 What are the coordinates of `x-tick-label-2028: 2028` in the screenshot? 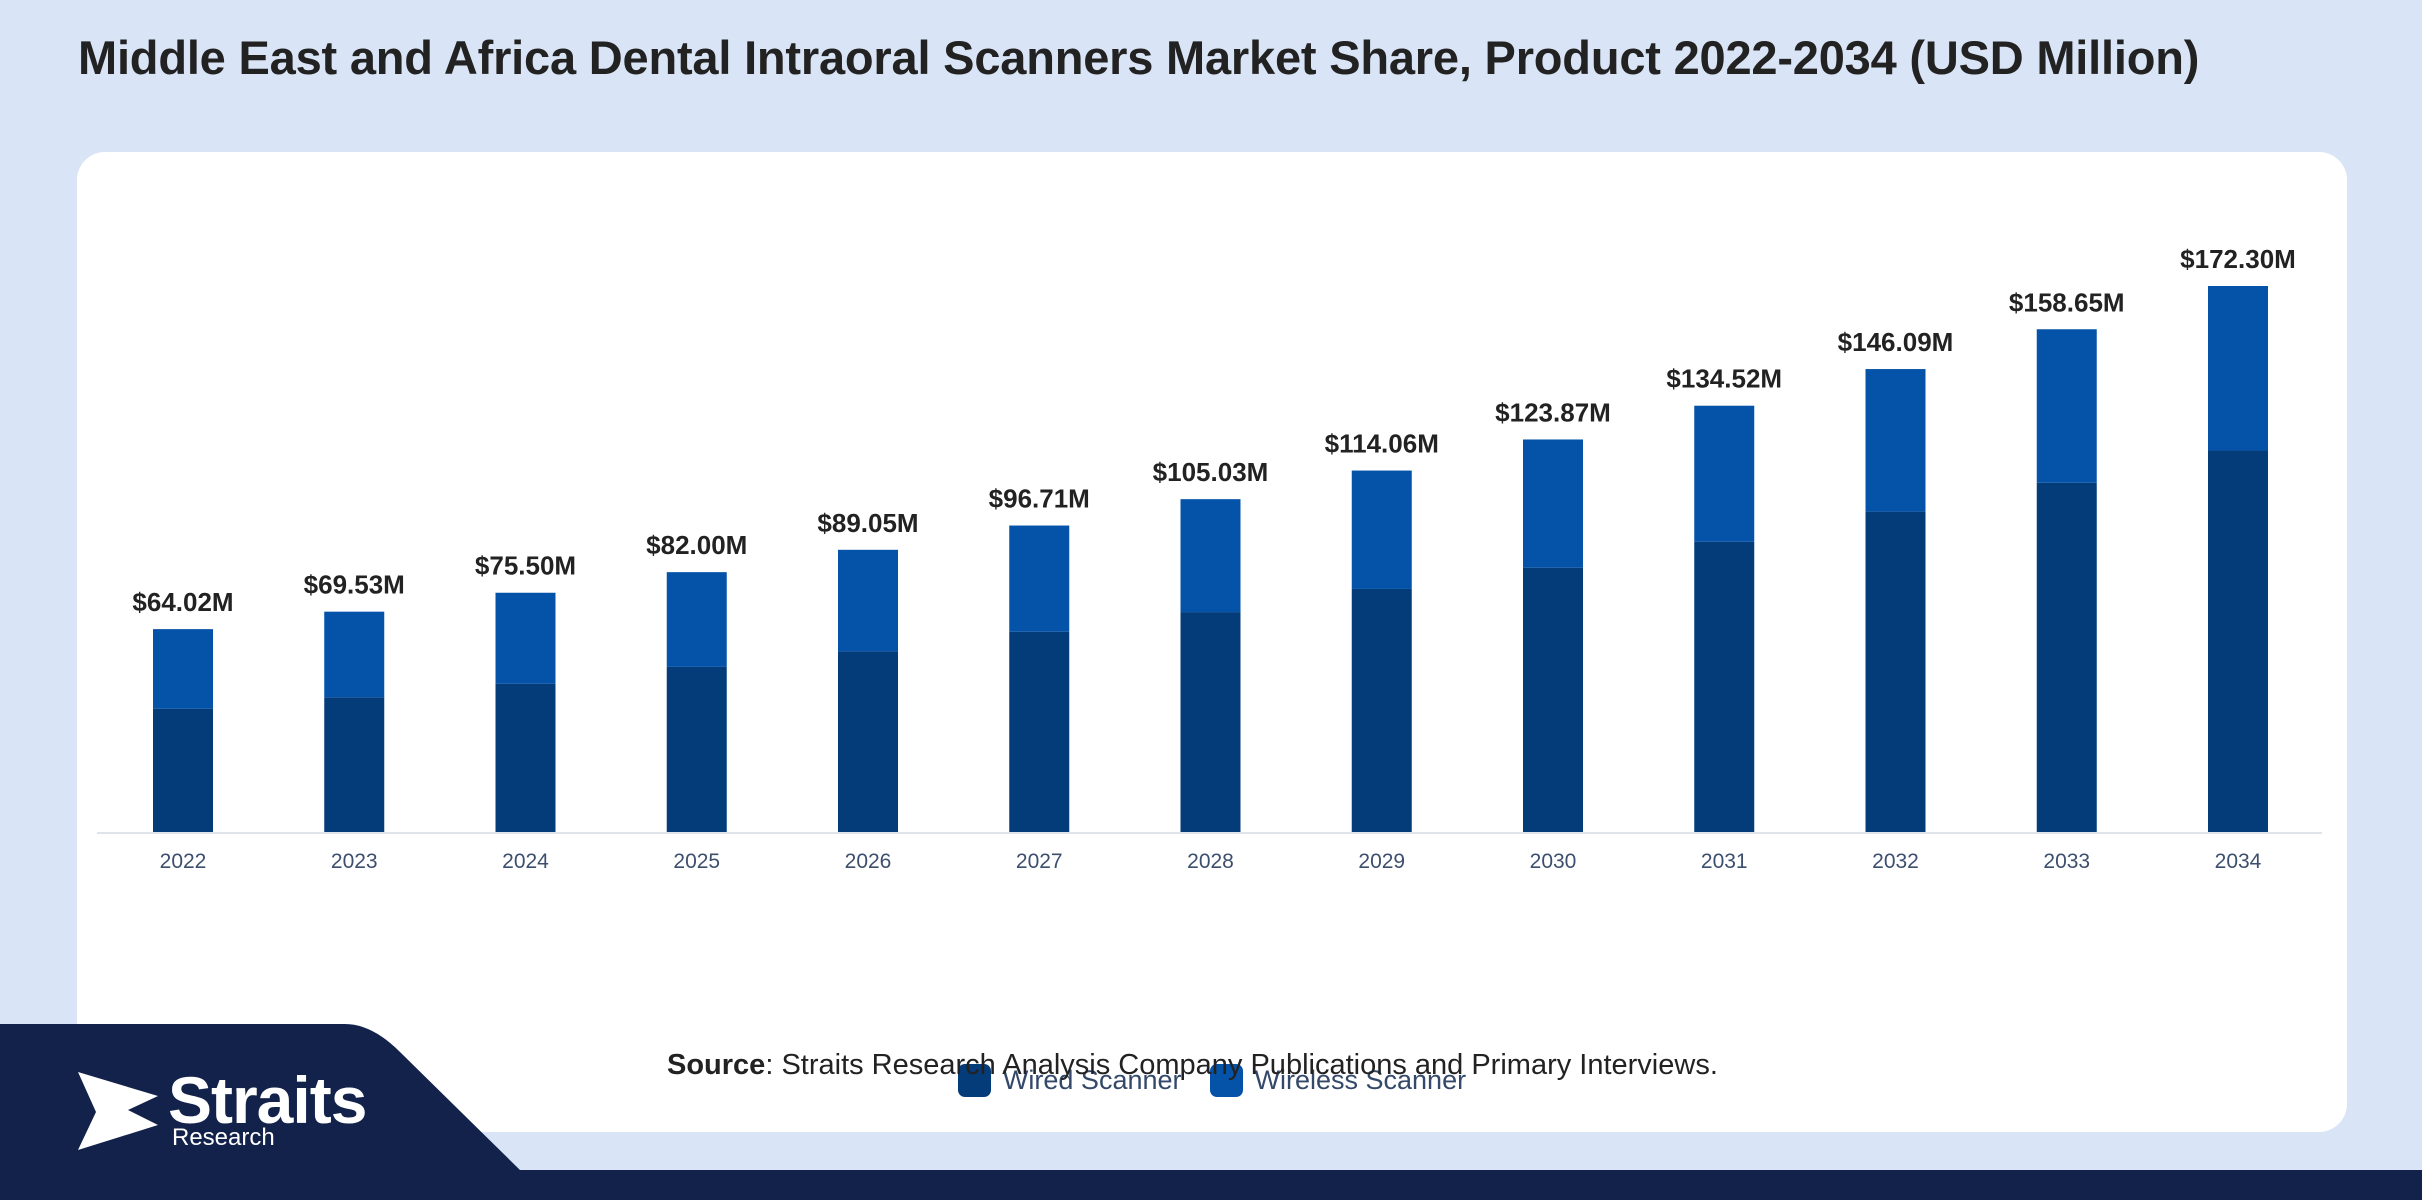 It's located at (1210, 861).